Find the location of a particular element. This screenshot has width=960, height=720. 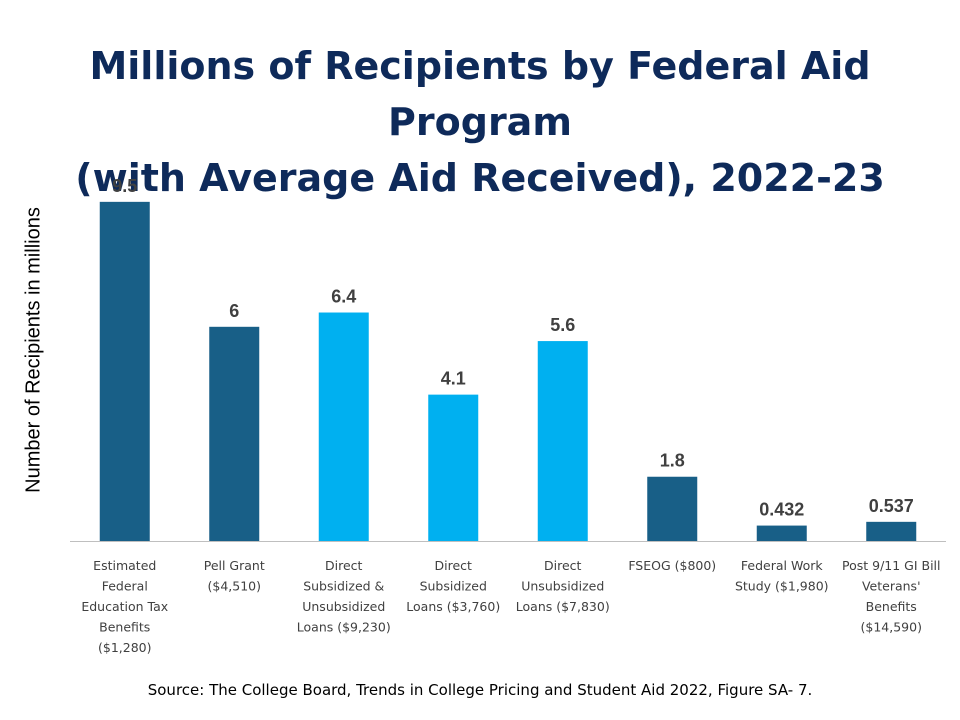

category-label-line: Subsidized & is located at coordinates (343, 586).